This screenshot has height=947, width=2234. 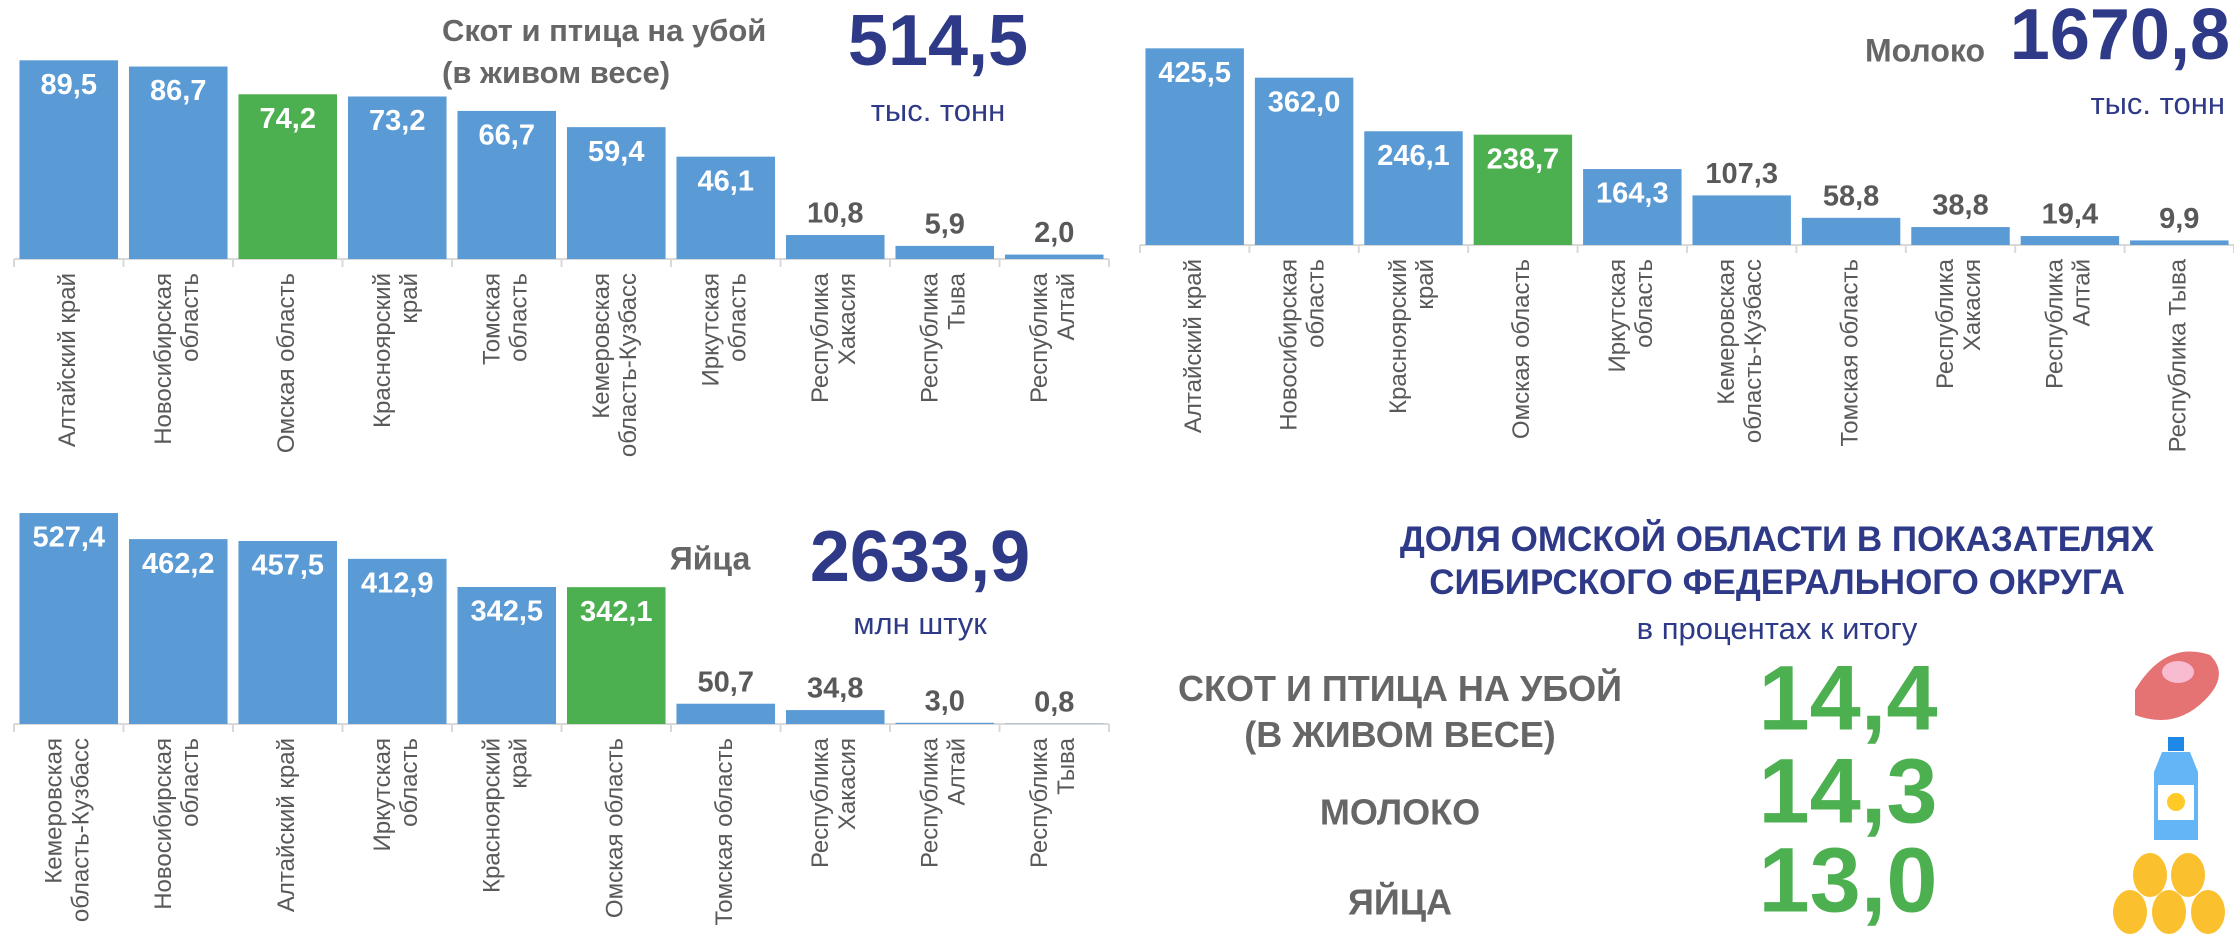 What do you see at coordinates (2070, 215) in the screenshot?
I see `value-label: 19,4` at bounding box center [2070, 215].